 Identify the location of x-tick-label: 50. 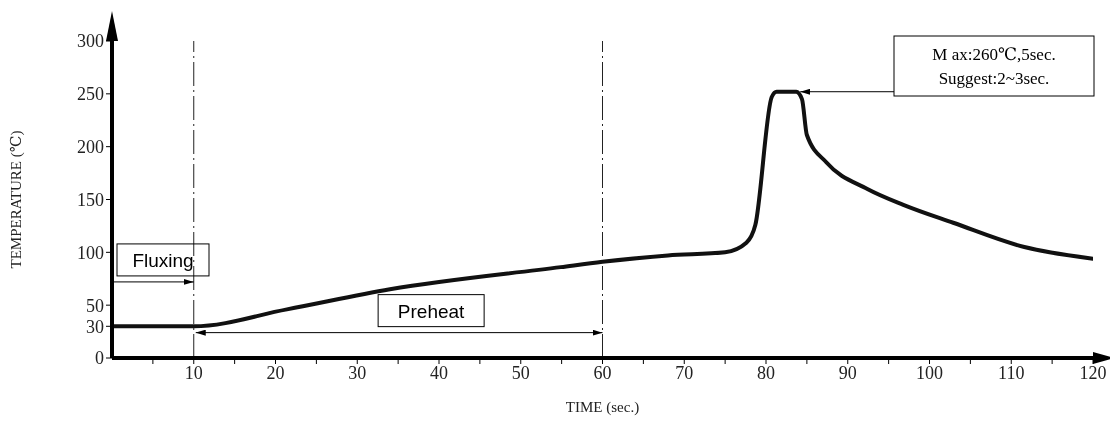
(520, 372).